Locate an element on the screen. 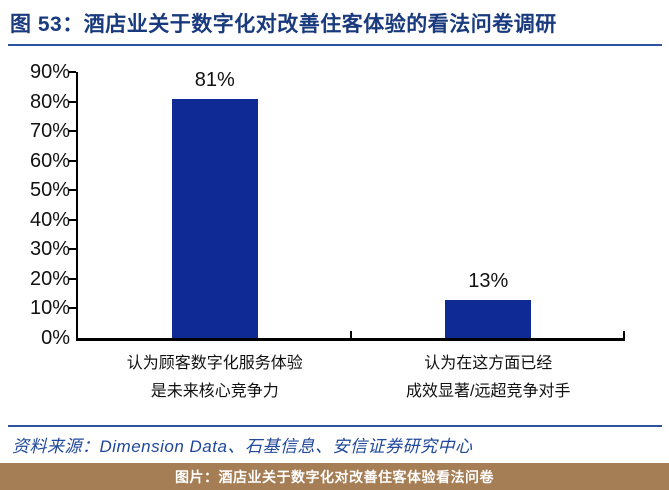 The image size is (669, 490). y-axis-label: 80% is located at coordinates (49, 101).